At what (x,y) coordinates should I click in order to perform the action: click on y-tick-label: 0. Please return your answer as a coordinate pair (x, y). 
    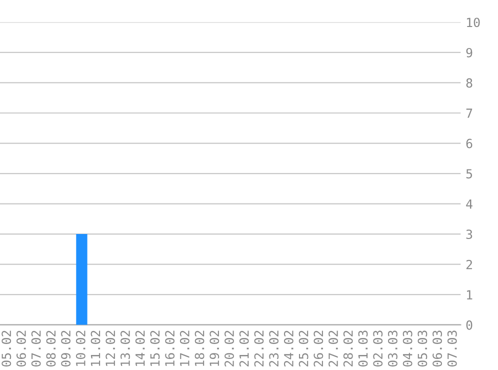
    Looking at the image, I should click on (469, 325).